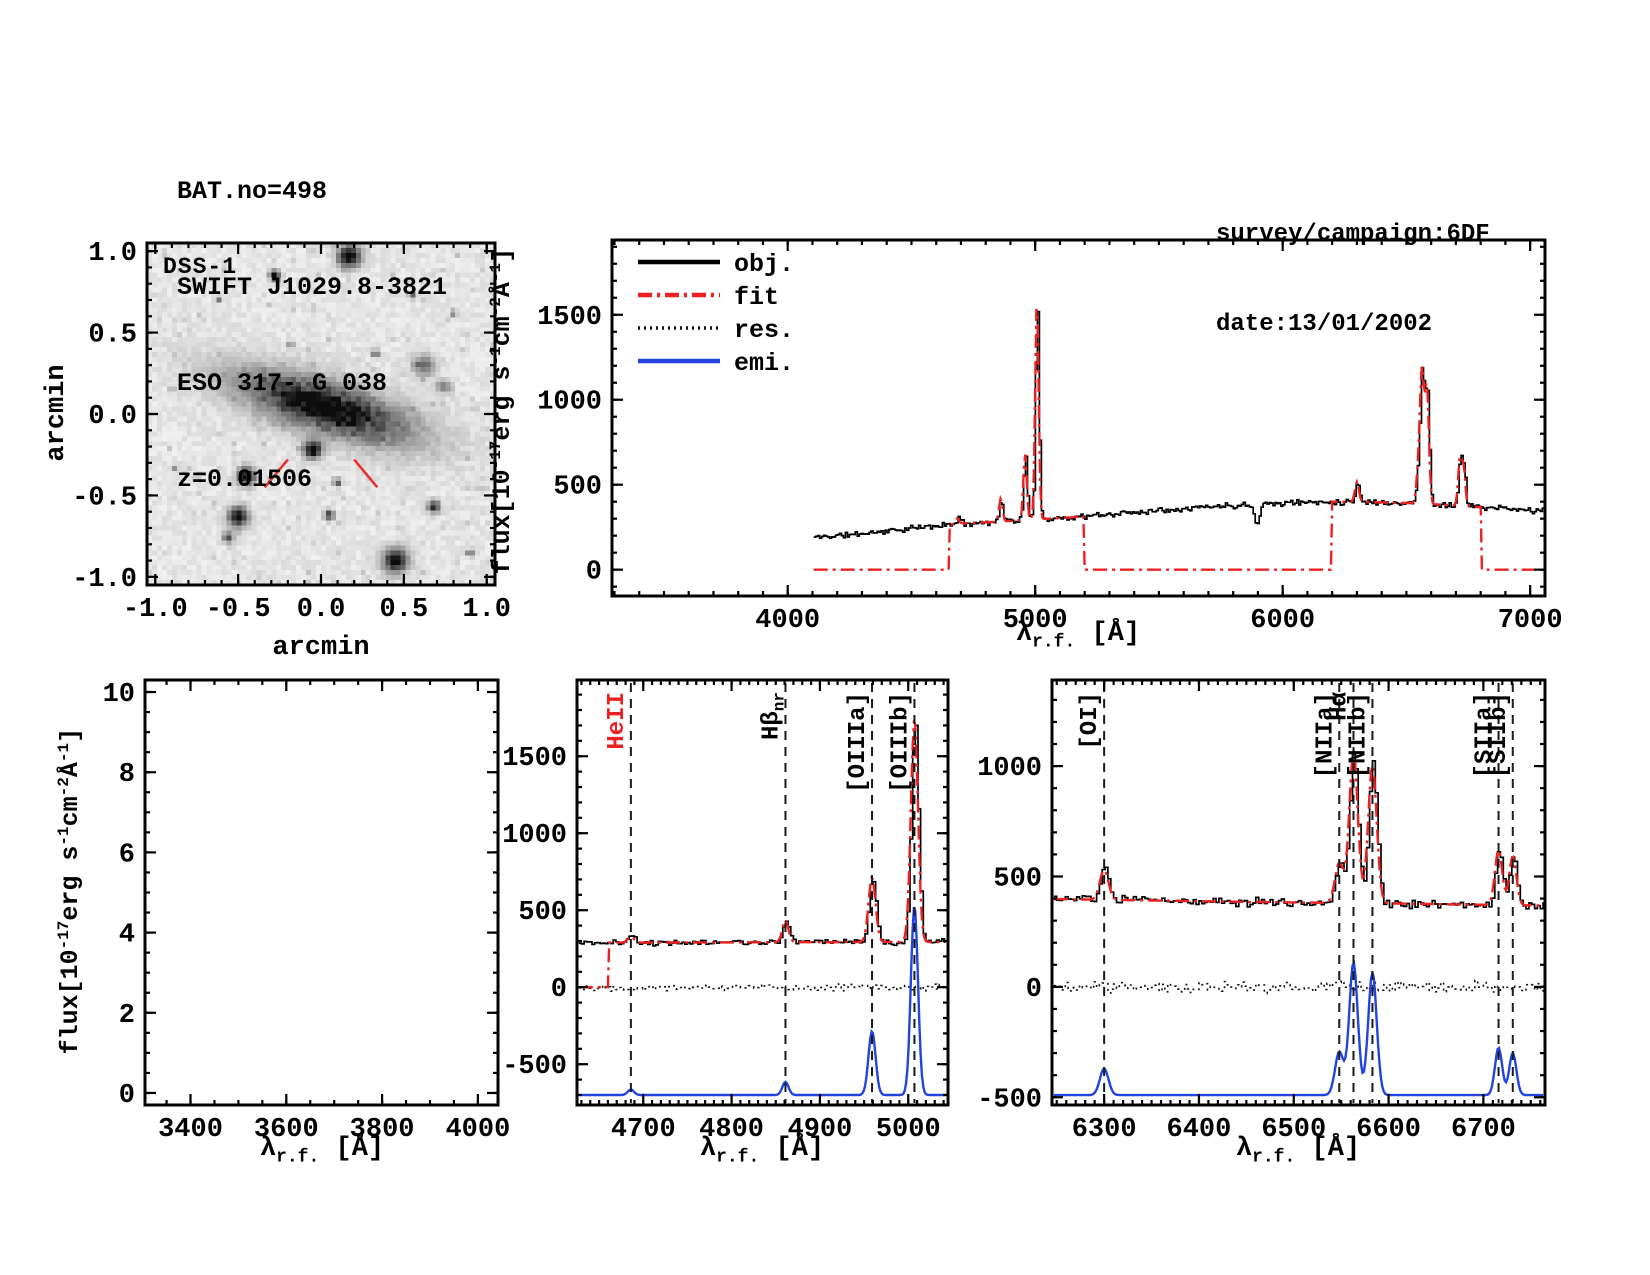 This screenshot has height=1275, width=1650. I want to click on y-tick-label: 10, so click(119, 695).